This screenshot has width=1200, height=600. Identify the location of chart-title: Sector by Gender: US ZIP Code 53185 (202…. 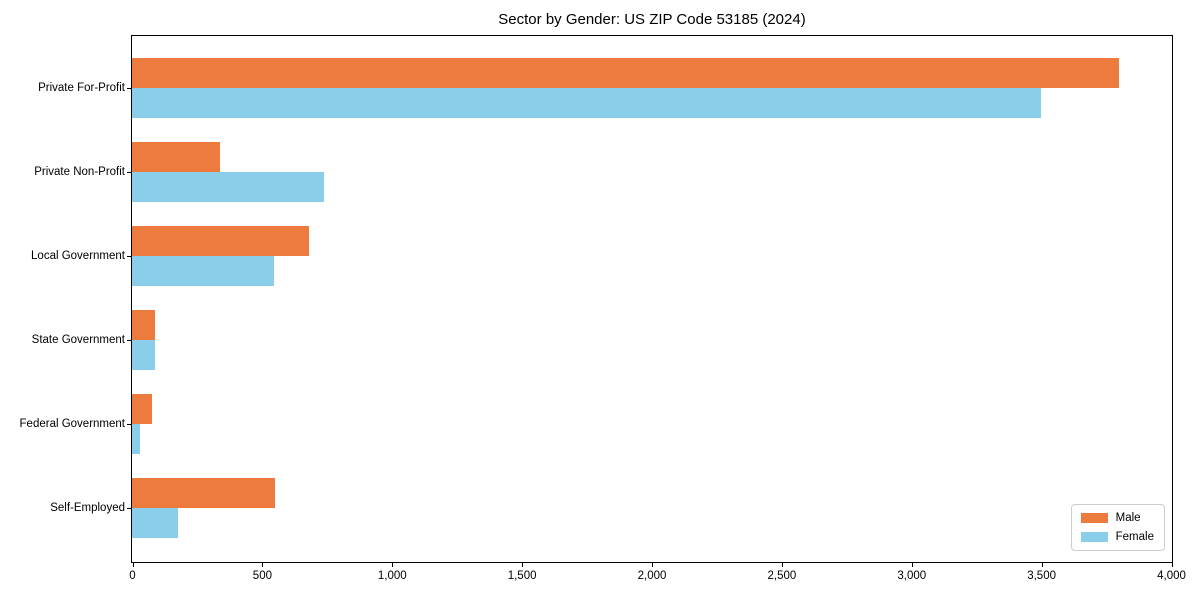
(652, 19).